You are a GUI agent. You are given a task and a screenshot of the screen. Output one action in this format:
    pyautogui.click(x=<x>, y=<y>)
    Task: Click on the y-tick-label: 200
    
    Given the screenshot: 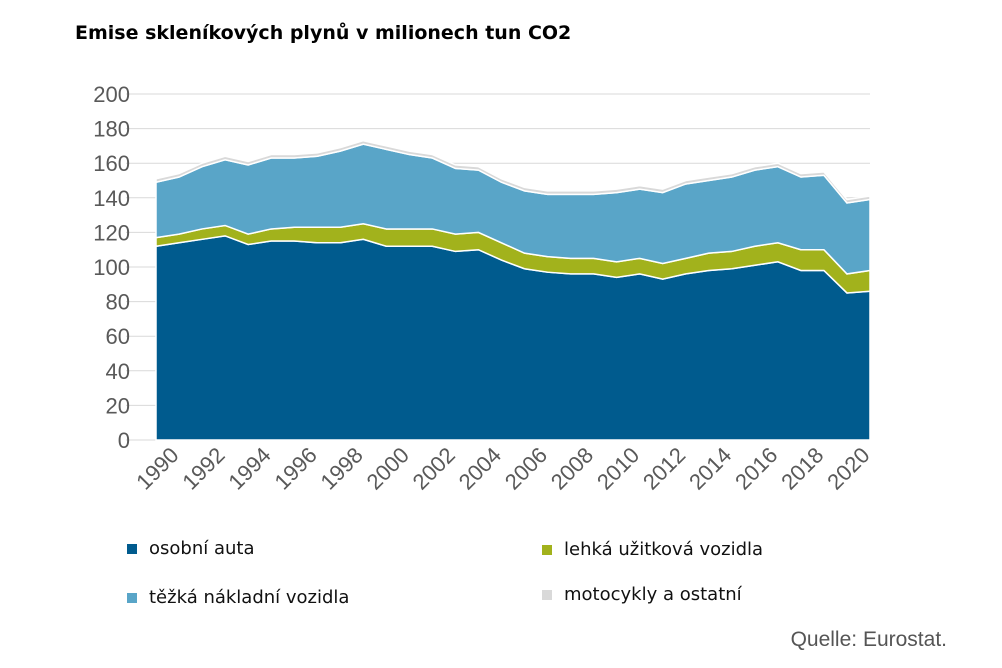 What is the action you would take?
    pyautogui.click(x=111, y=94)
    